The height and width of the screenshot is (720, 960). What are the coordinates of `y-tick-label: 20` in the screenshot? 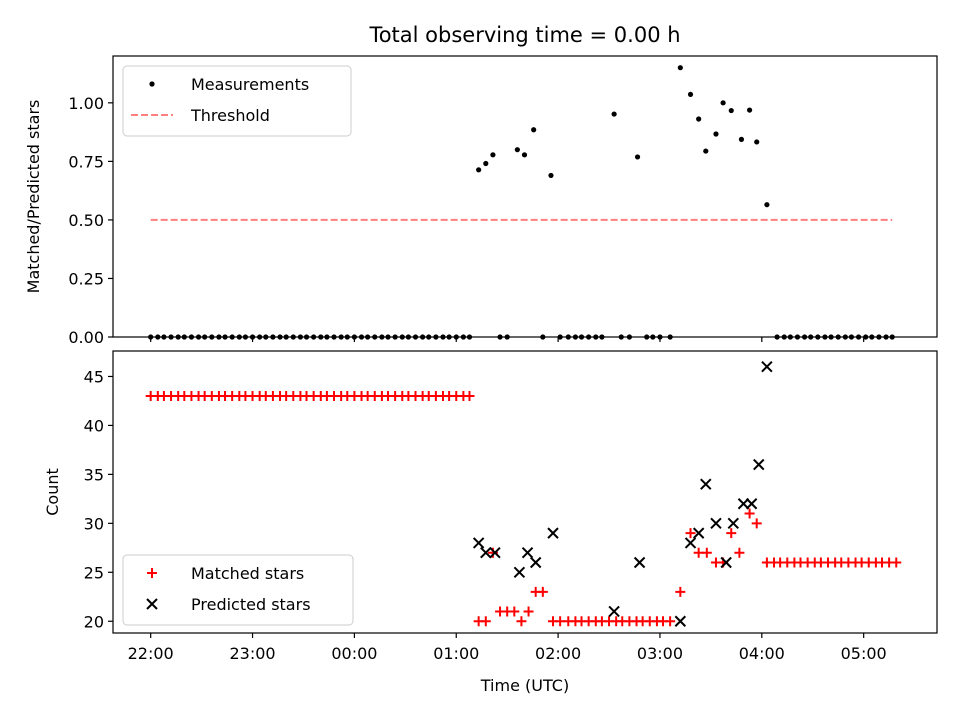 It's located at (94, 621).